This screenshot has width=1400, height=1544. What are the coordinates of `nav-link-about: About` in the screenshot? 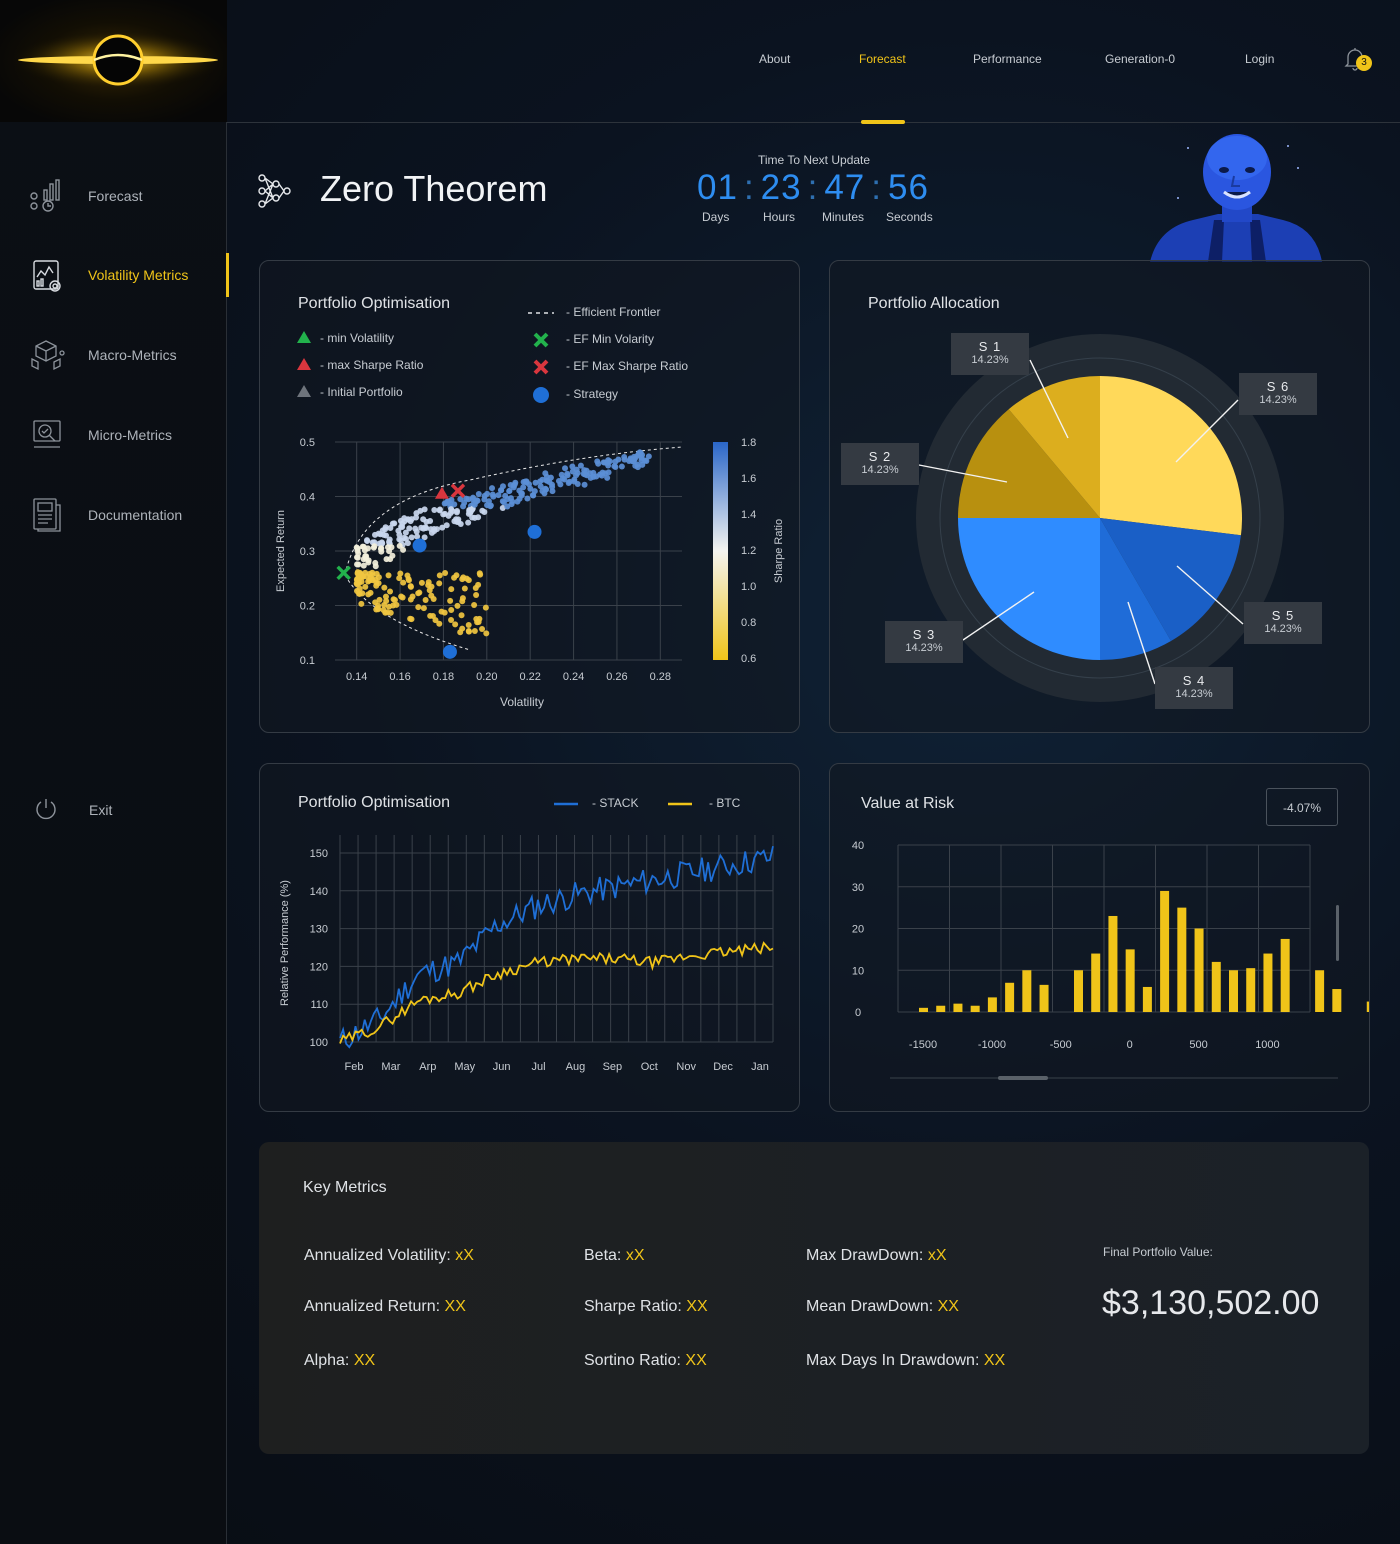 It's located at (775, 59).